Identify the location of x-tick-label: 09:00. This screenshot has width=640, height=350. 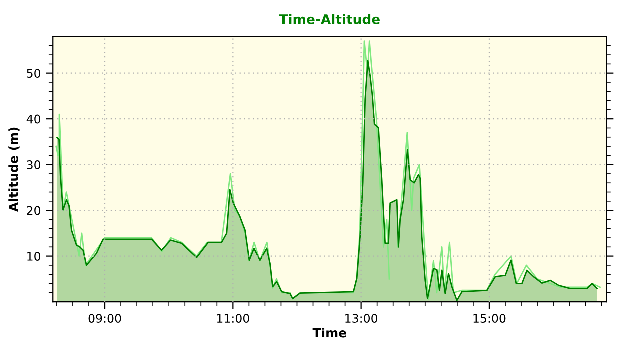
(105, 318).